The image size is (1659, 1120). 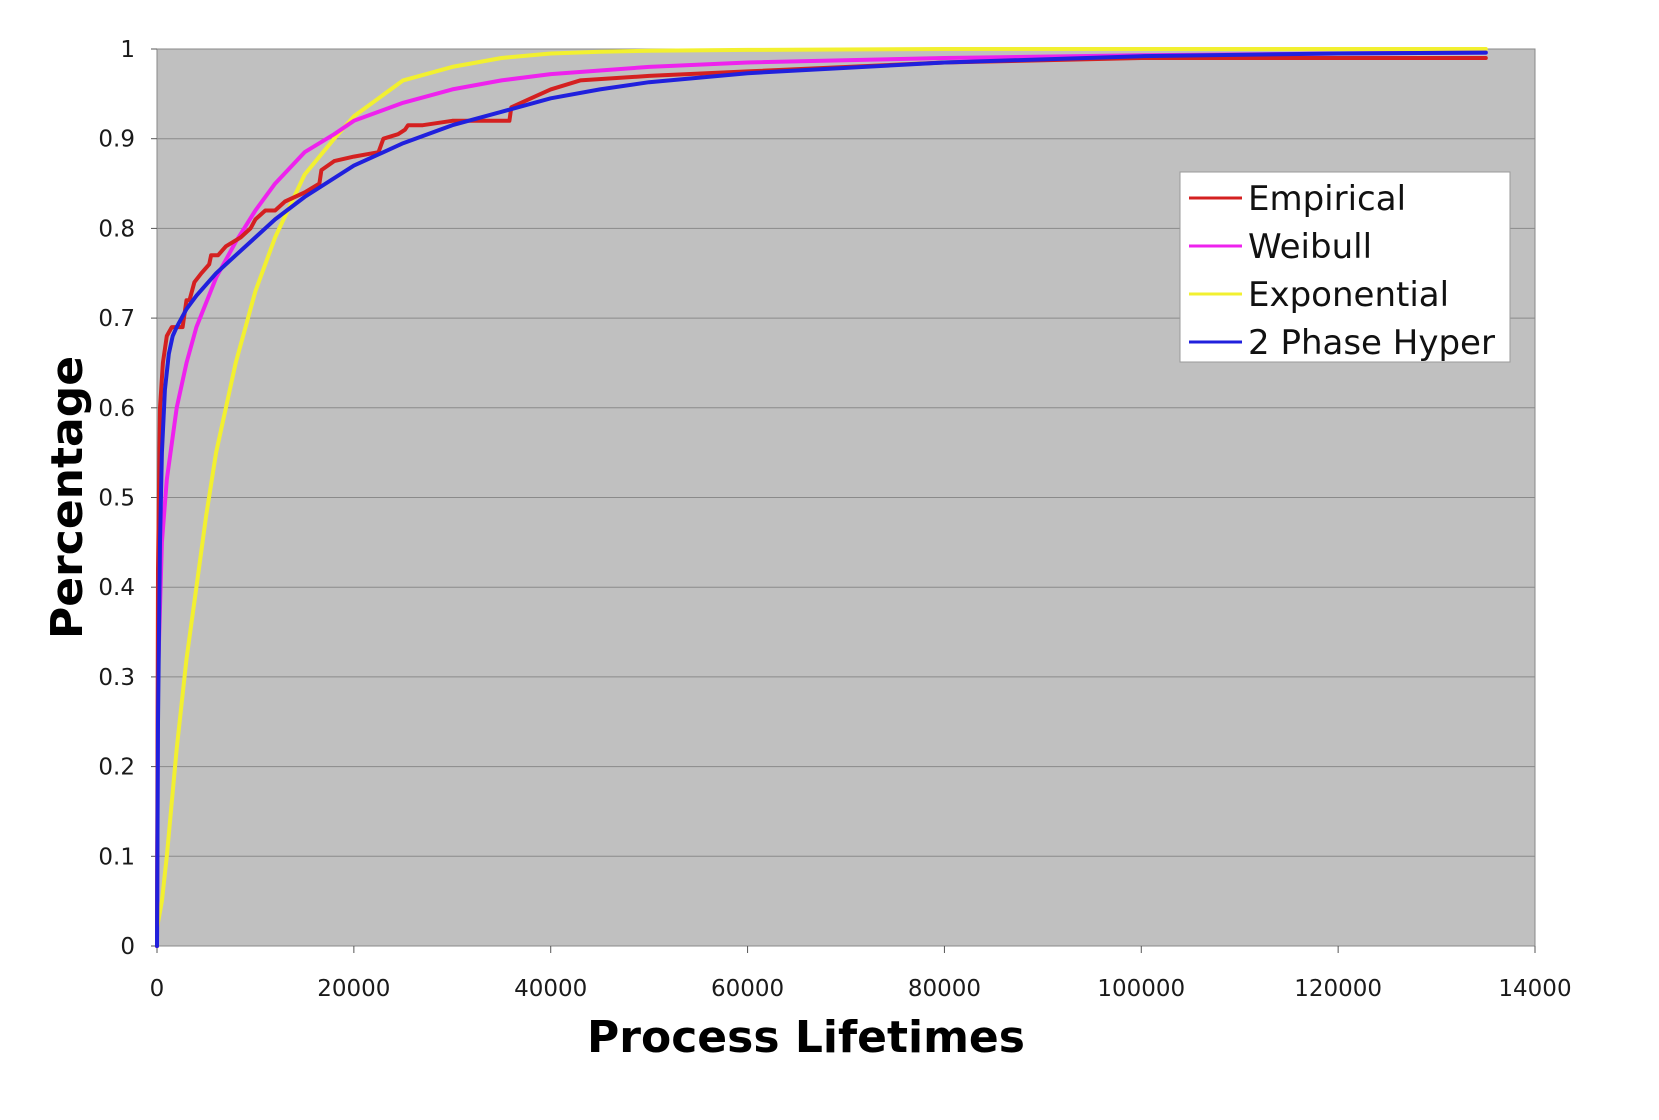 What do you see at coordinates (116, 588) in the screenshot?
I see `y-tick-label: 0.4` at bounding box center [116, 588].